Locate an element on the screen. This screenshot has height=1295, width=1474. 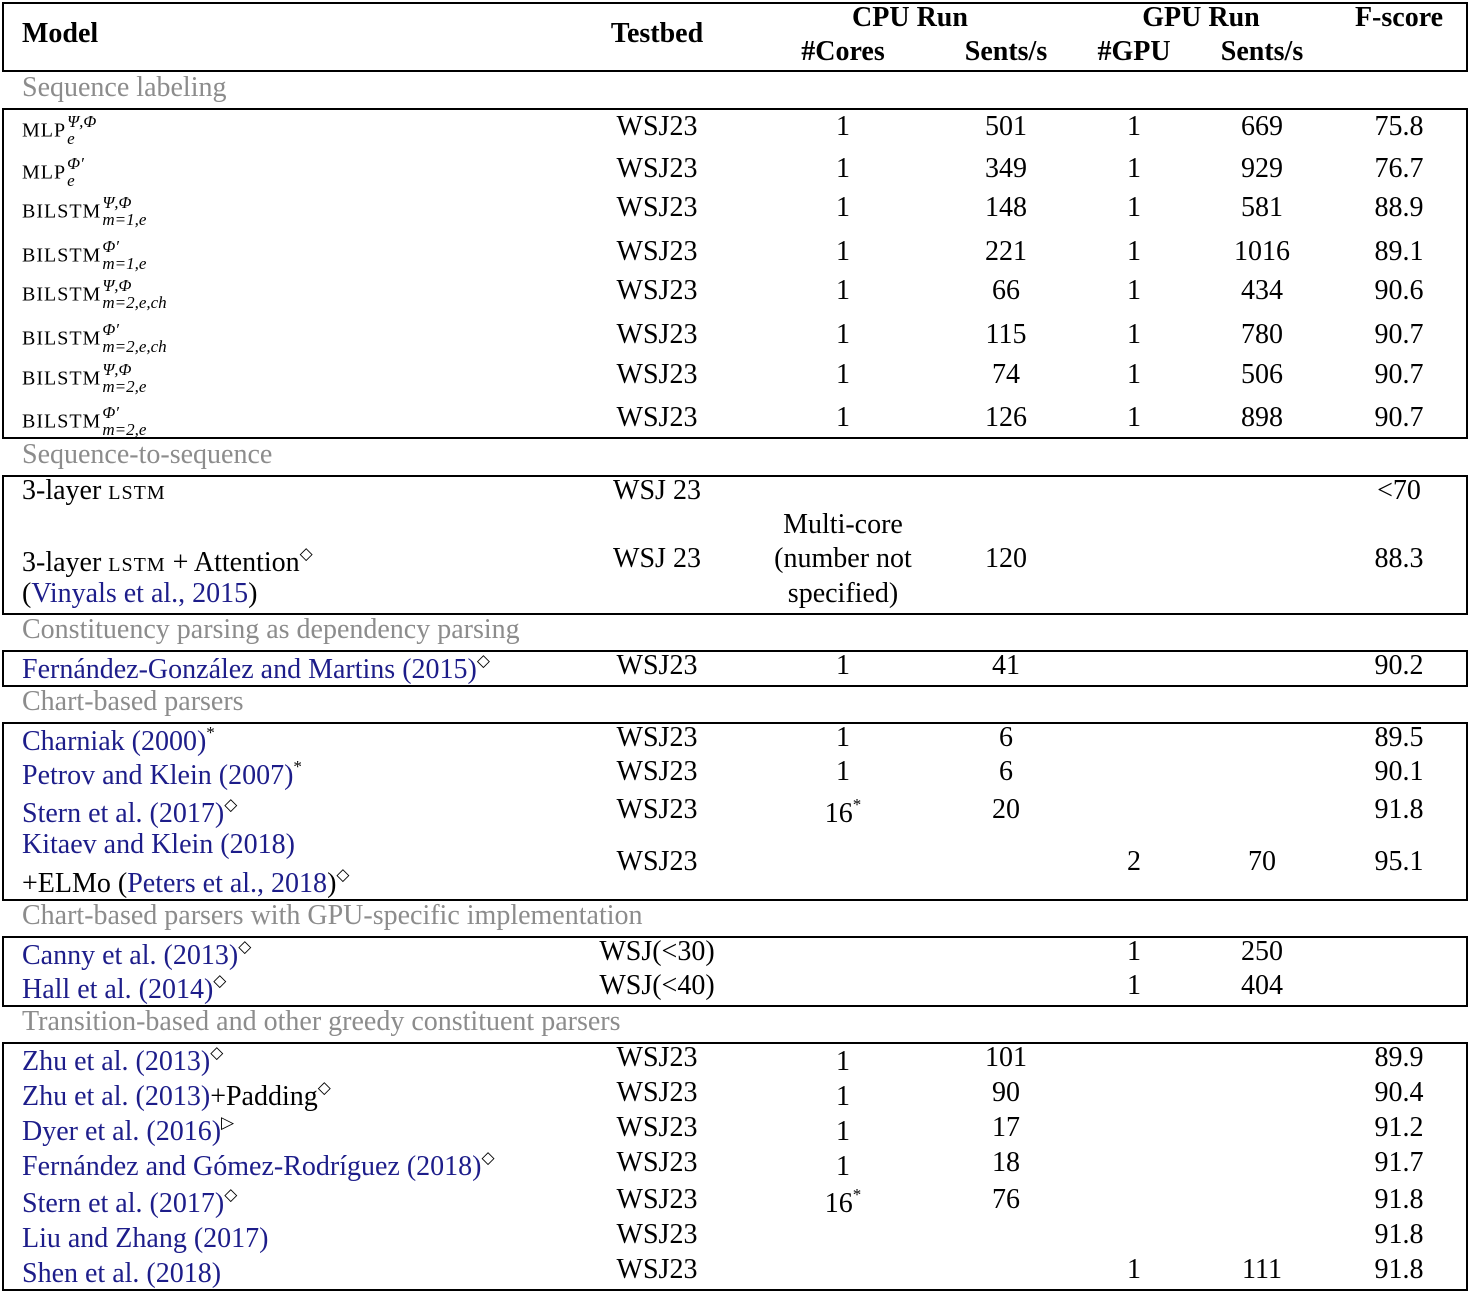
transition-row-cores: 16* is located at coordinates (843, 1202).